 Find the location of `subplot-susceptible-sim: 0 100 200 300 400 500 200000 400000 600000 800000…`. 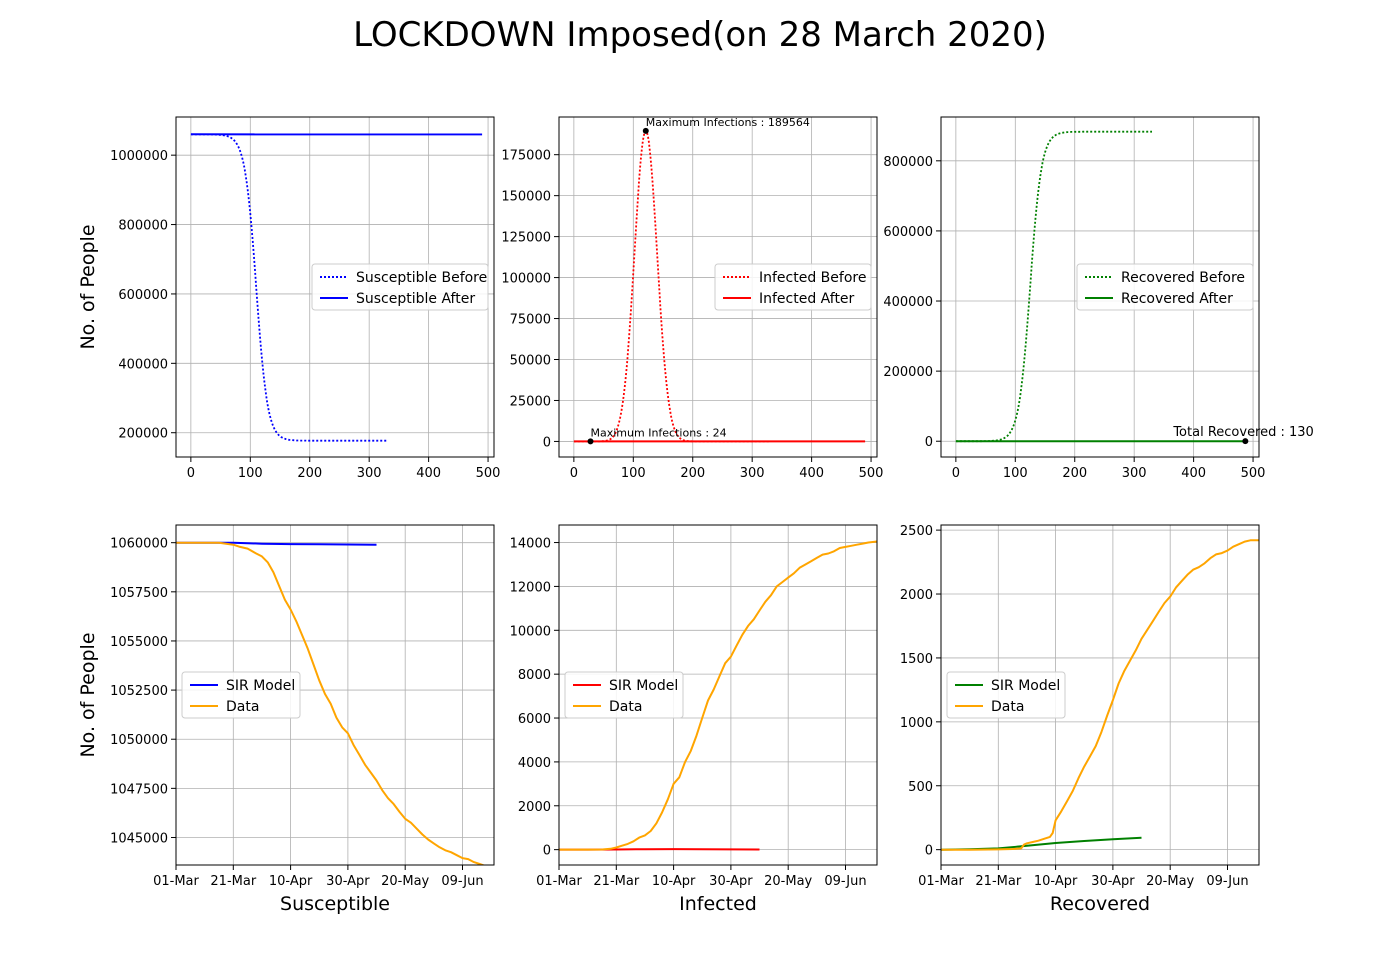

subplot-susceptible-sim: 0 100 200 300 400 500 200000 400000 600000 800000… is located at coordinates (305, 298).